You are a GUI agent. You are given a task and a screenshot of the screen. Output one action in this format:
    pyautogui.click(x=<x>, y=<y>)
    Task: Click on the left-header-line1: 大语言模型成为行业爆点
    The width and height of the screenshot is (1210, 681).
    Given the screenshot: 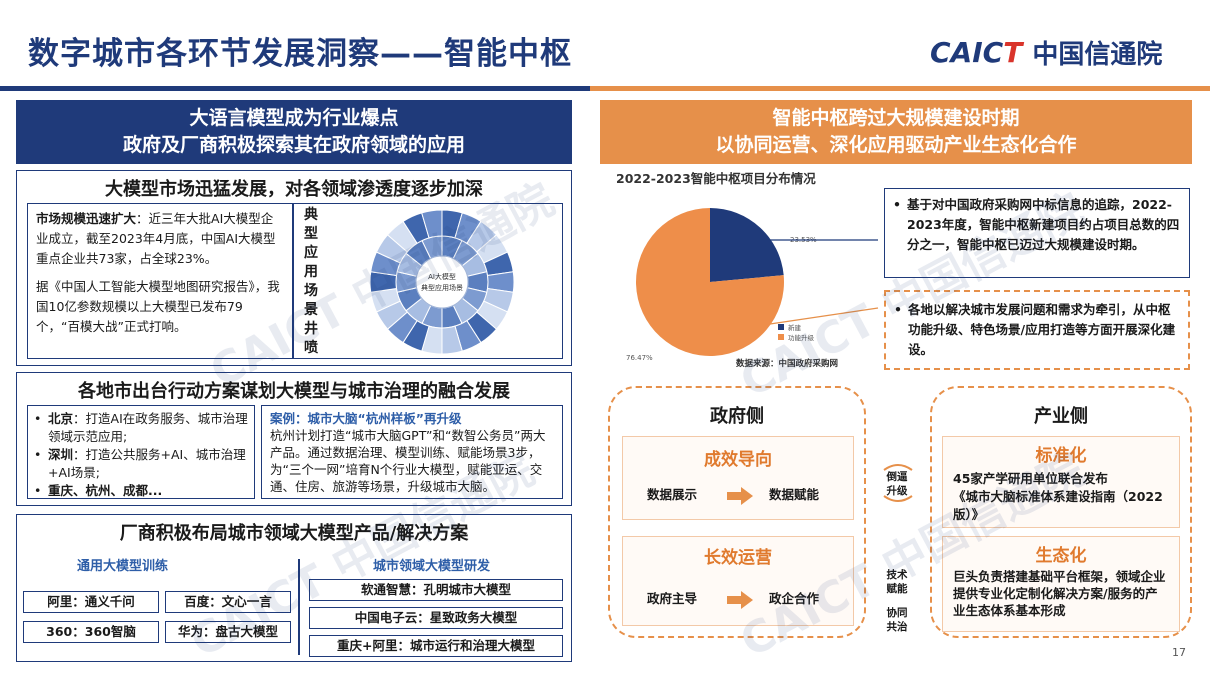 What is the action you would take?
    pyautogui.click(x=294, y=118)
    